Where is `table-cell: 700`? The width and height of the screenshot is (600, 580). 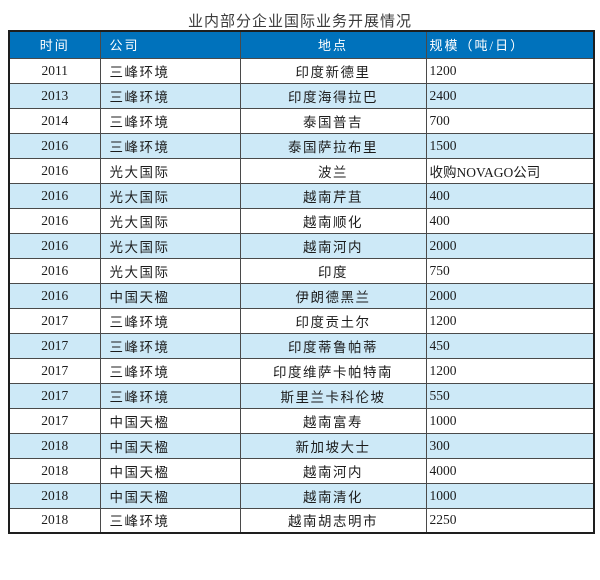 table-cell: 700 is located at coordinates (510, 120).